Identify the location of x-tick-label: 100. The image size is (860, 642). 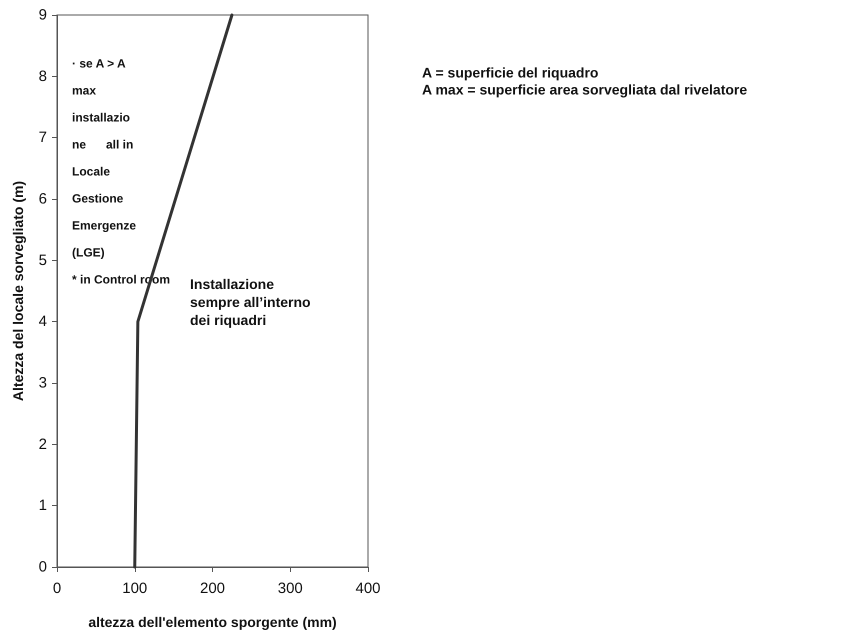
(135, 588).